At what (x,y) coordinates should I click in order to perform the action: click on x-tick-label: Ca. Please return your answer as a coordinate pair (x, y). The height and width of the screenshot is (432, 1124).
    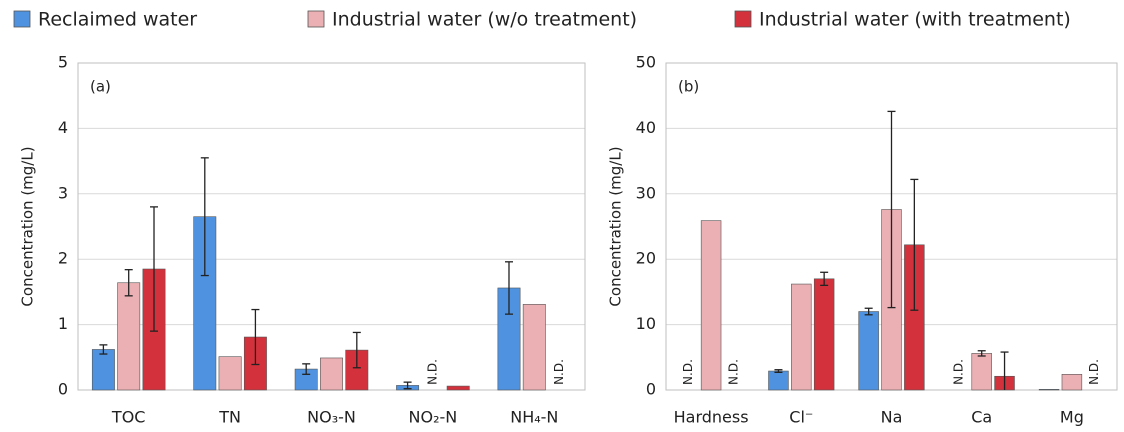
    Looking at the image, I should click on (981, 417).